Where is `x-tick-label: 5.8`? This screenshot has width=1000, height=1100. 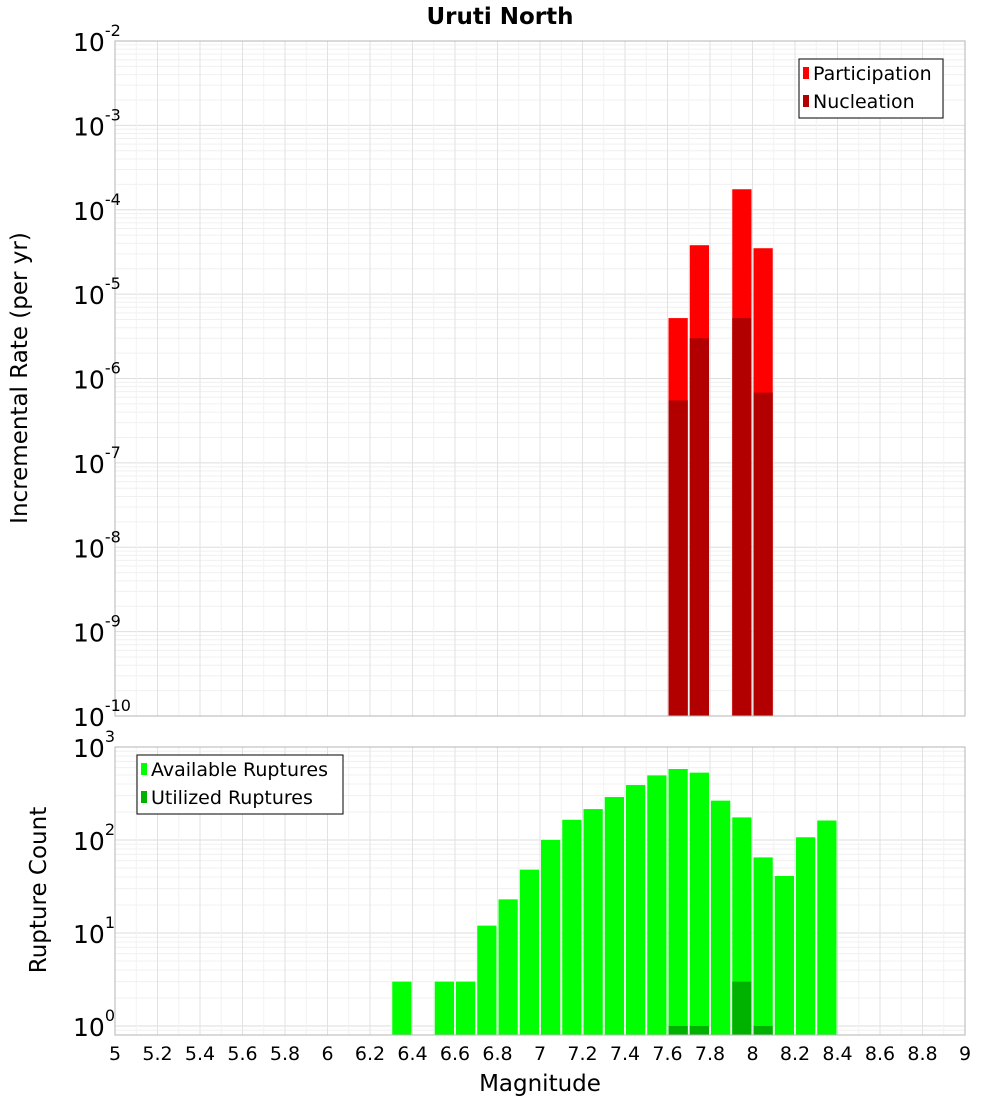 x-tick-label: 5.8 is located at coordinates (285, 1054).